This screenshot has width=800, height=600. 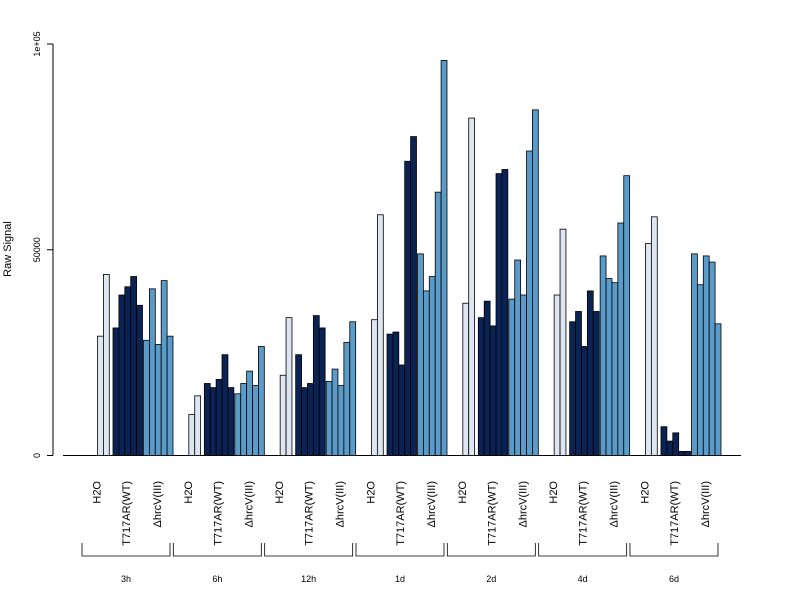 I want to click on time-label-4d: 4d, so click(x=583, y=579).